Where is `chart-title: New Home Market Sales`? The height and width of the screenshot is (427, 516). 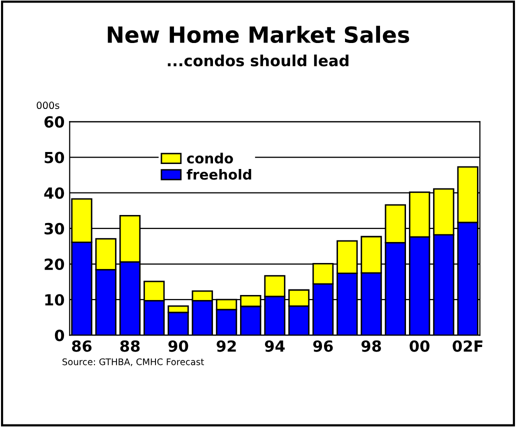 chart-title: New Home Market Sales is located at coordinates (259, 35).